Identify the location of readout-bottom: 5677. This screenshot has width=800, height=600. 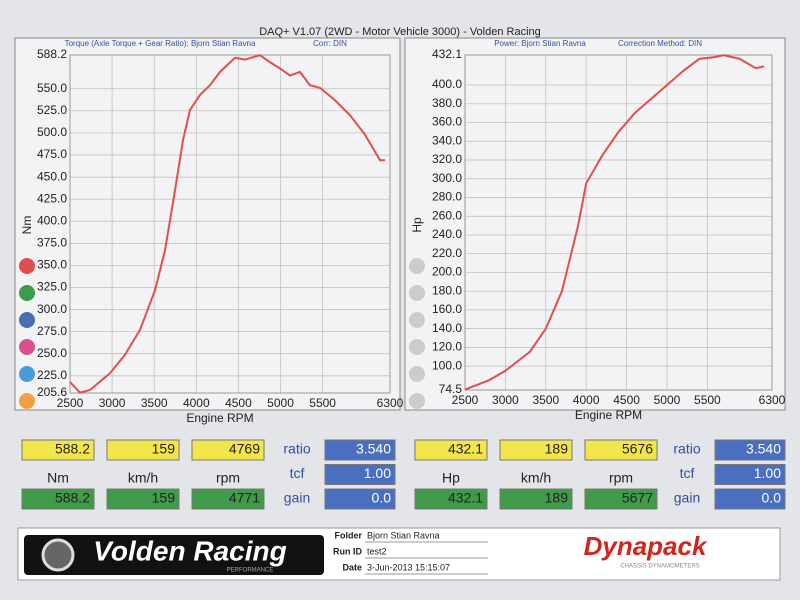
(637, 498).